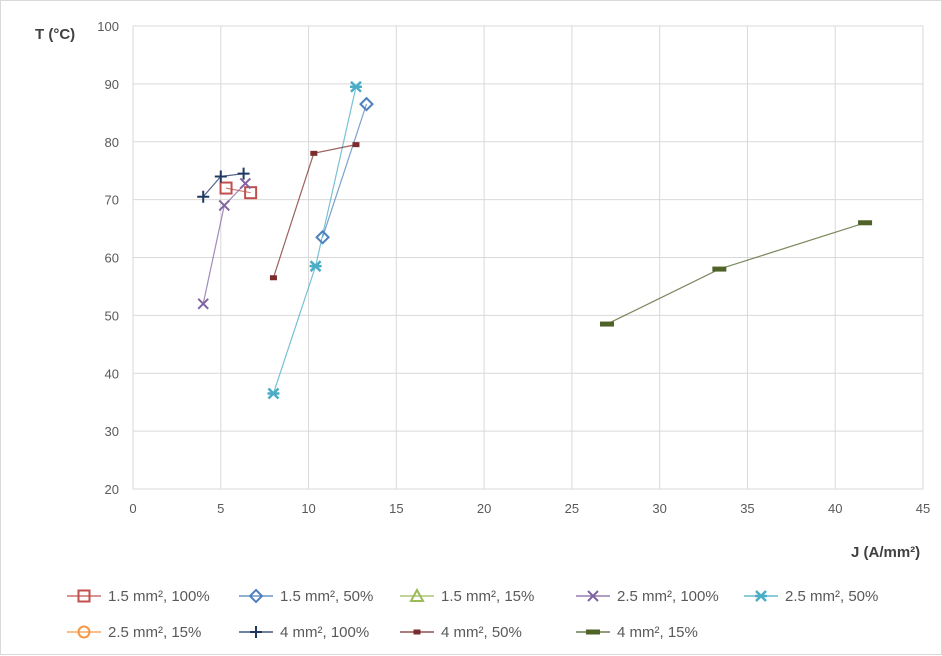 The height and width of the screenshot is (656, 942). I want to click on x-tick-label: 5, so click(220, 508).